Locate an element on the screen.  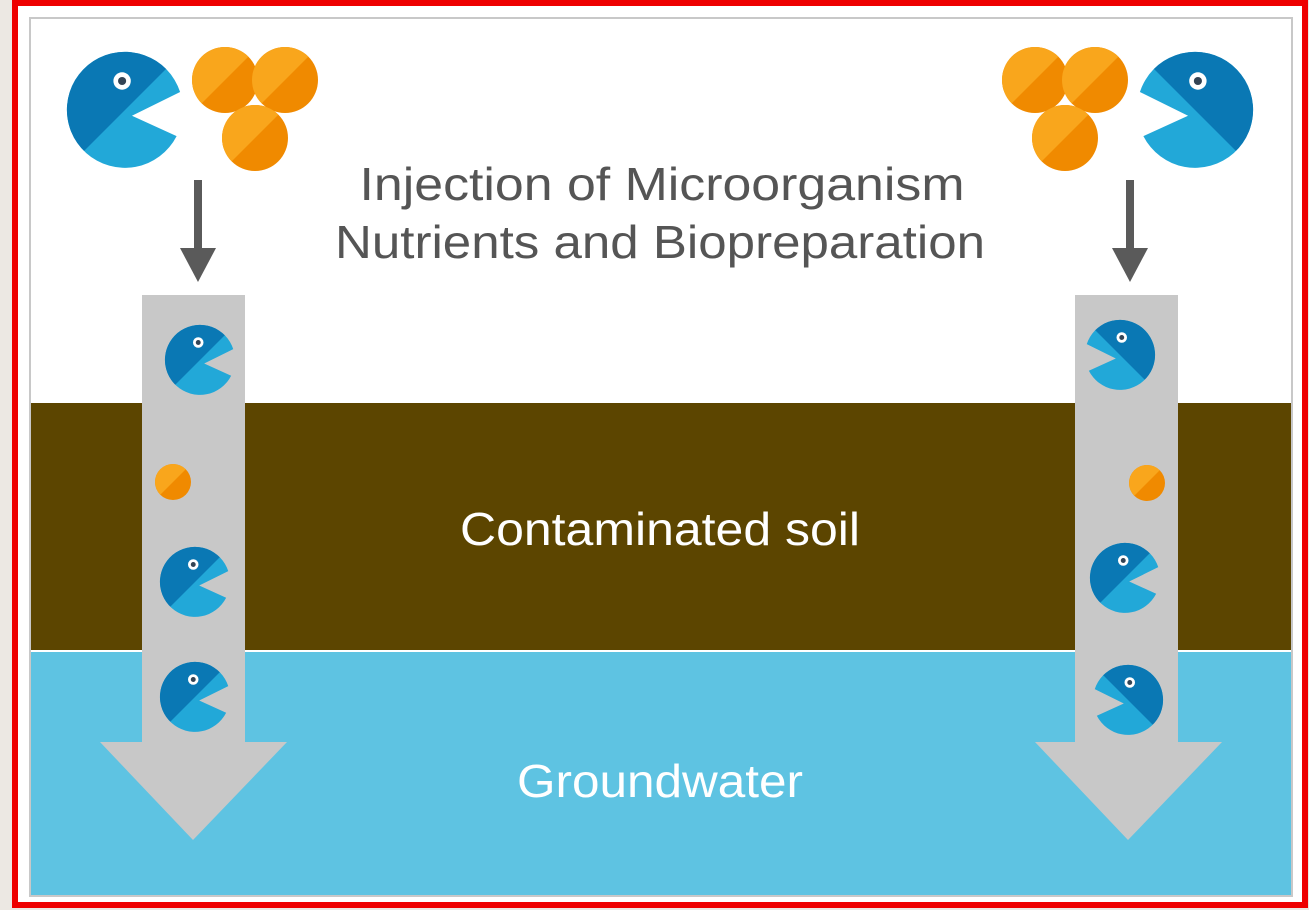
title-line: Injection of Microorganism is located at coordinates (662, 184).